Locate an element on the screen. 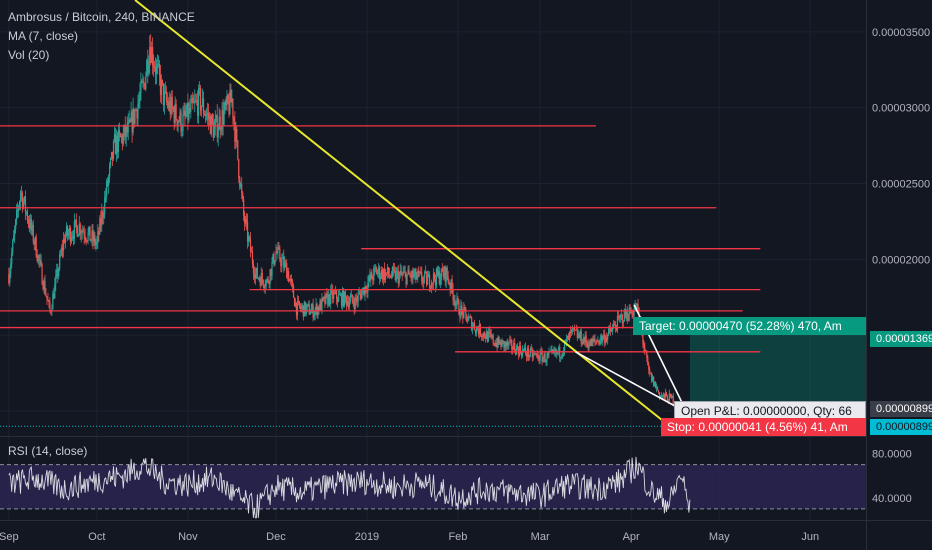  price-tick-label-1: 0.00003000 is located at coordinates (901, 109).